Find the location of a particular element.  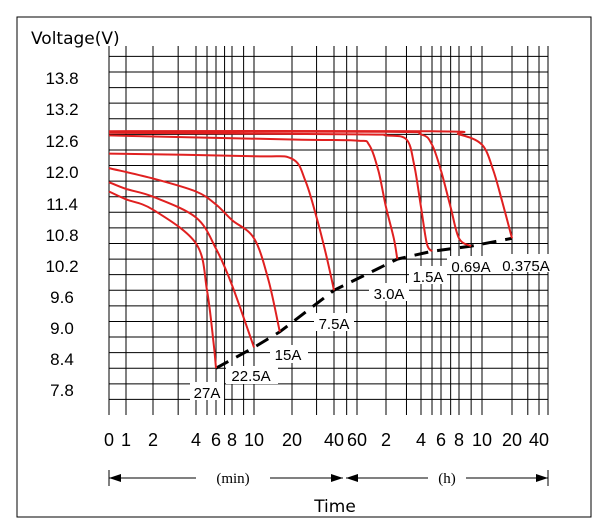

cutoff-dashed-path is located at coordinates (364, 303).